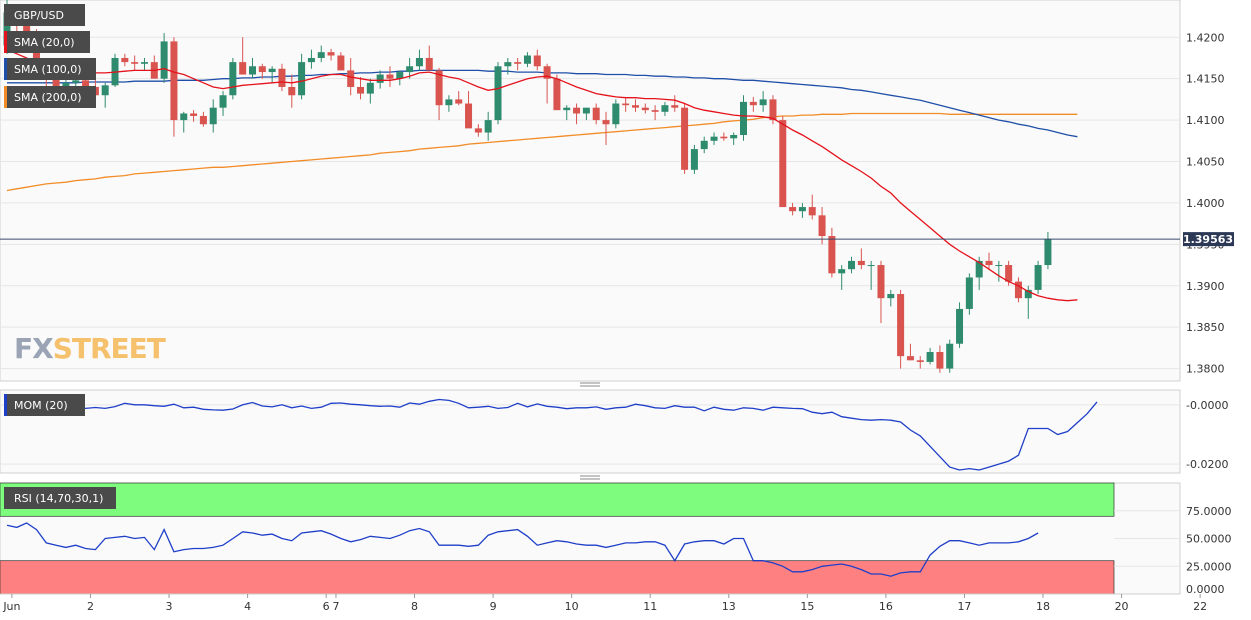  Describe the element at coordinates (542, 103) in the screenshot. I see `sma-100-path` at that location.